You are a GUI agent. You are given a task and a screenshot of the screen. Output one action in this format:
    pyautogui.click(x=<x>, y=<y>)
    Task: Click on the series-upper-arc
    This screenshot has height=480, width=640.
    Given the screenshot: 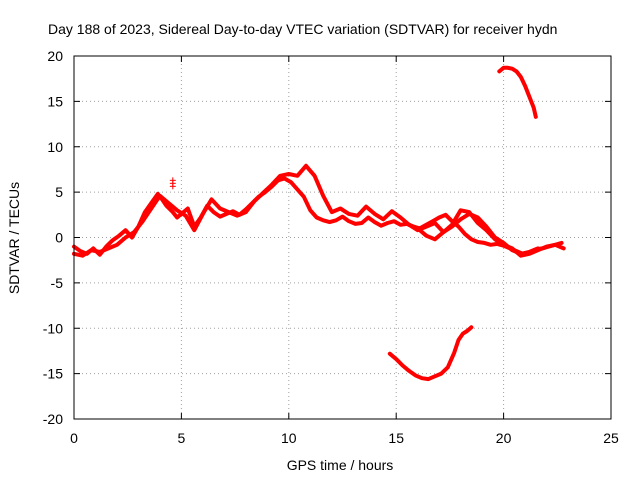 What is the action you would take?
    pyautogui.click(x=517, y=92)
    